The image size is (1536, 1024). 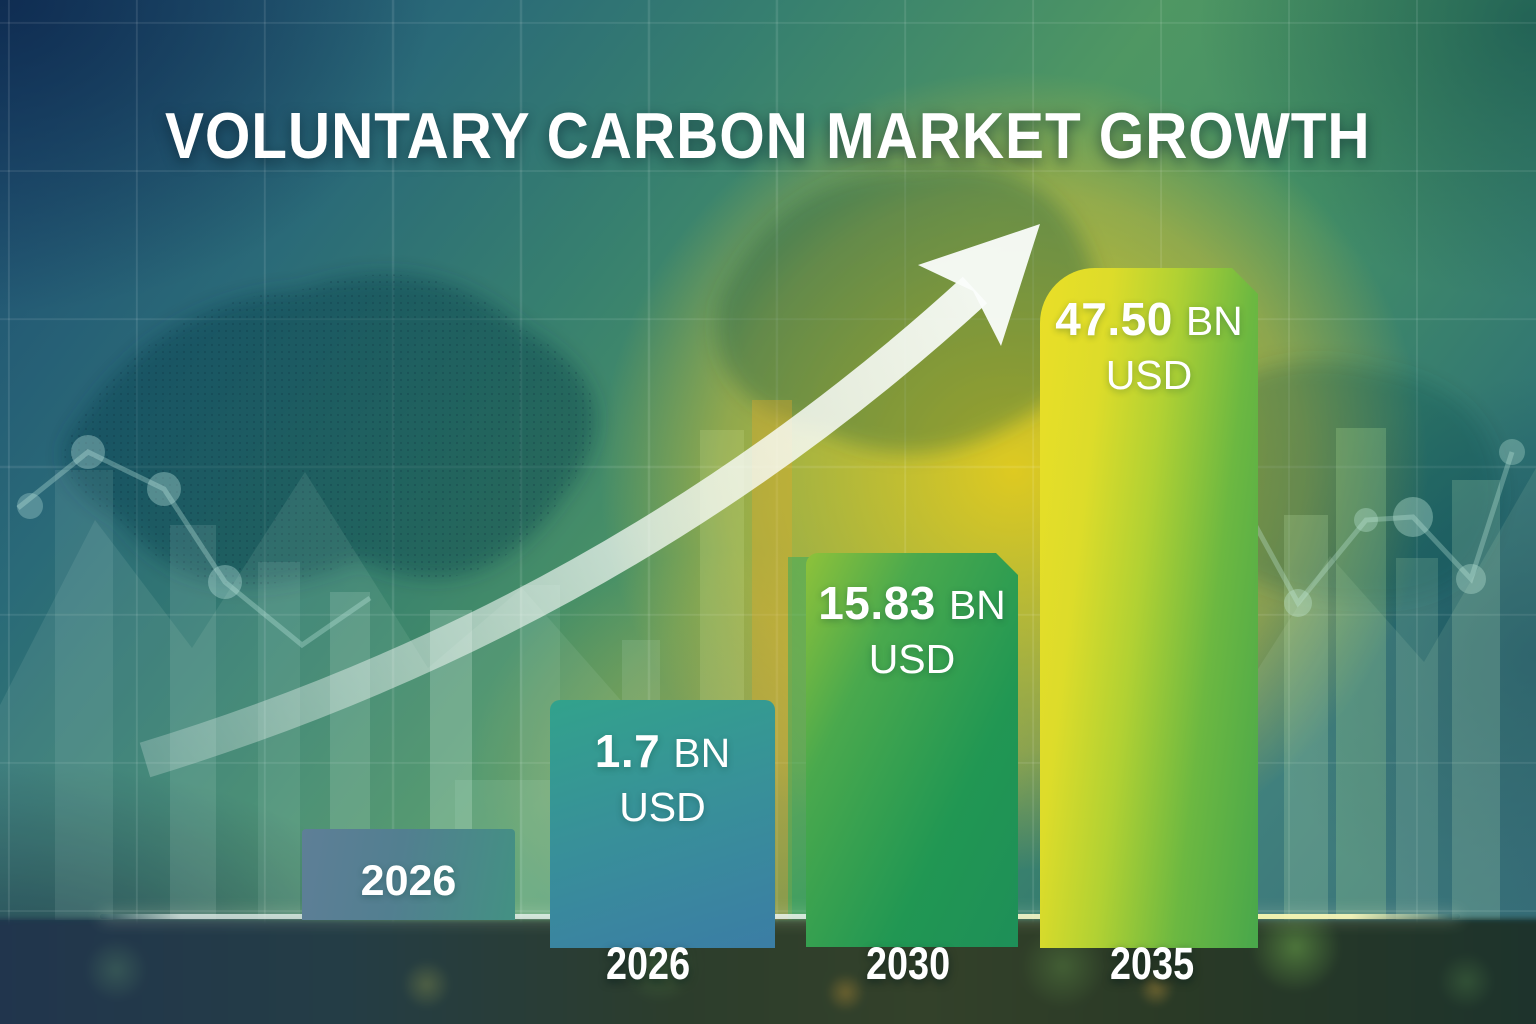 What do you see at coordinates (768, 135) in the screenshot?
I see `page-title: VOLUNTARY CARBON MARKET GROWTH` at bounding box center [768, 135].